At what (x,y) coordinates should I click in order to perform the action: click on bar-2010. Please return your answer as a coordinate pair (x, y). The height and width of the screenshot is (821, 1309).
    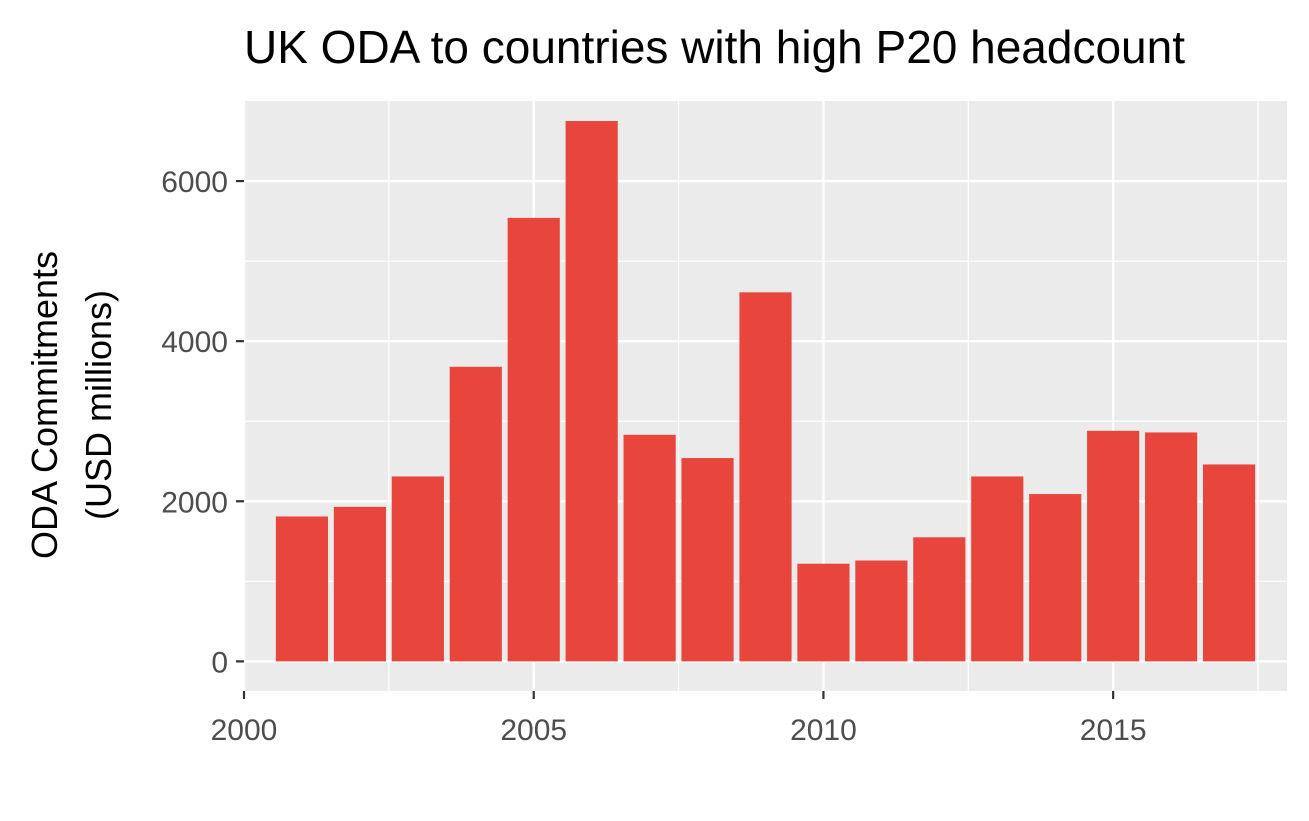
    Looking at the image, I should click on (823, 612).